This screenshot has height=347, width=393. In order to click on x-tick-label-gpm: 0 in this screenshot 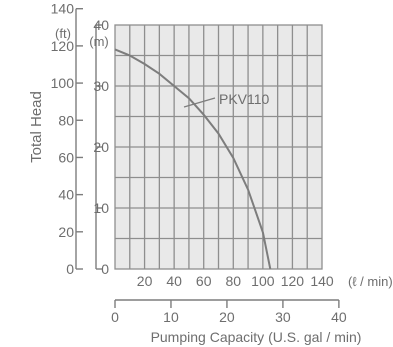, I will do `click(115, 317)`.